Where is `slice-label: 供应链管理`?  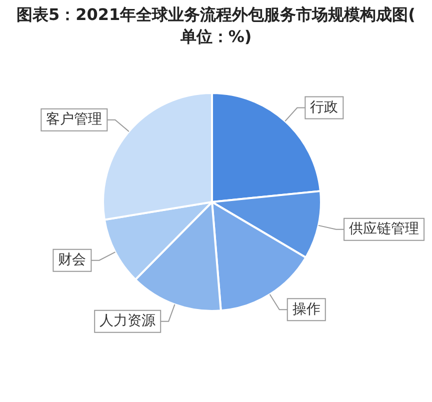
slice-label: 供应链管理 is located at coordinates (384, 228).